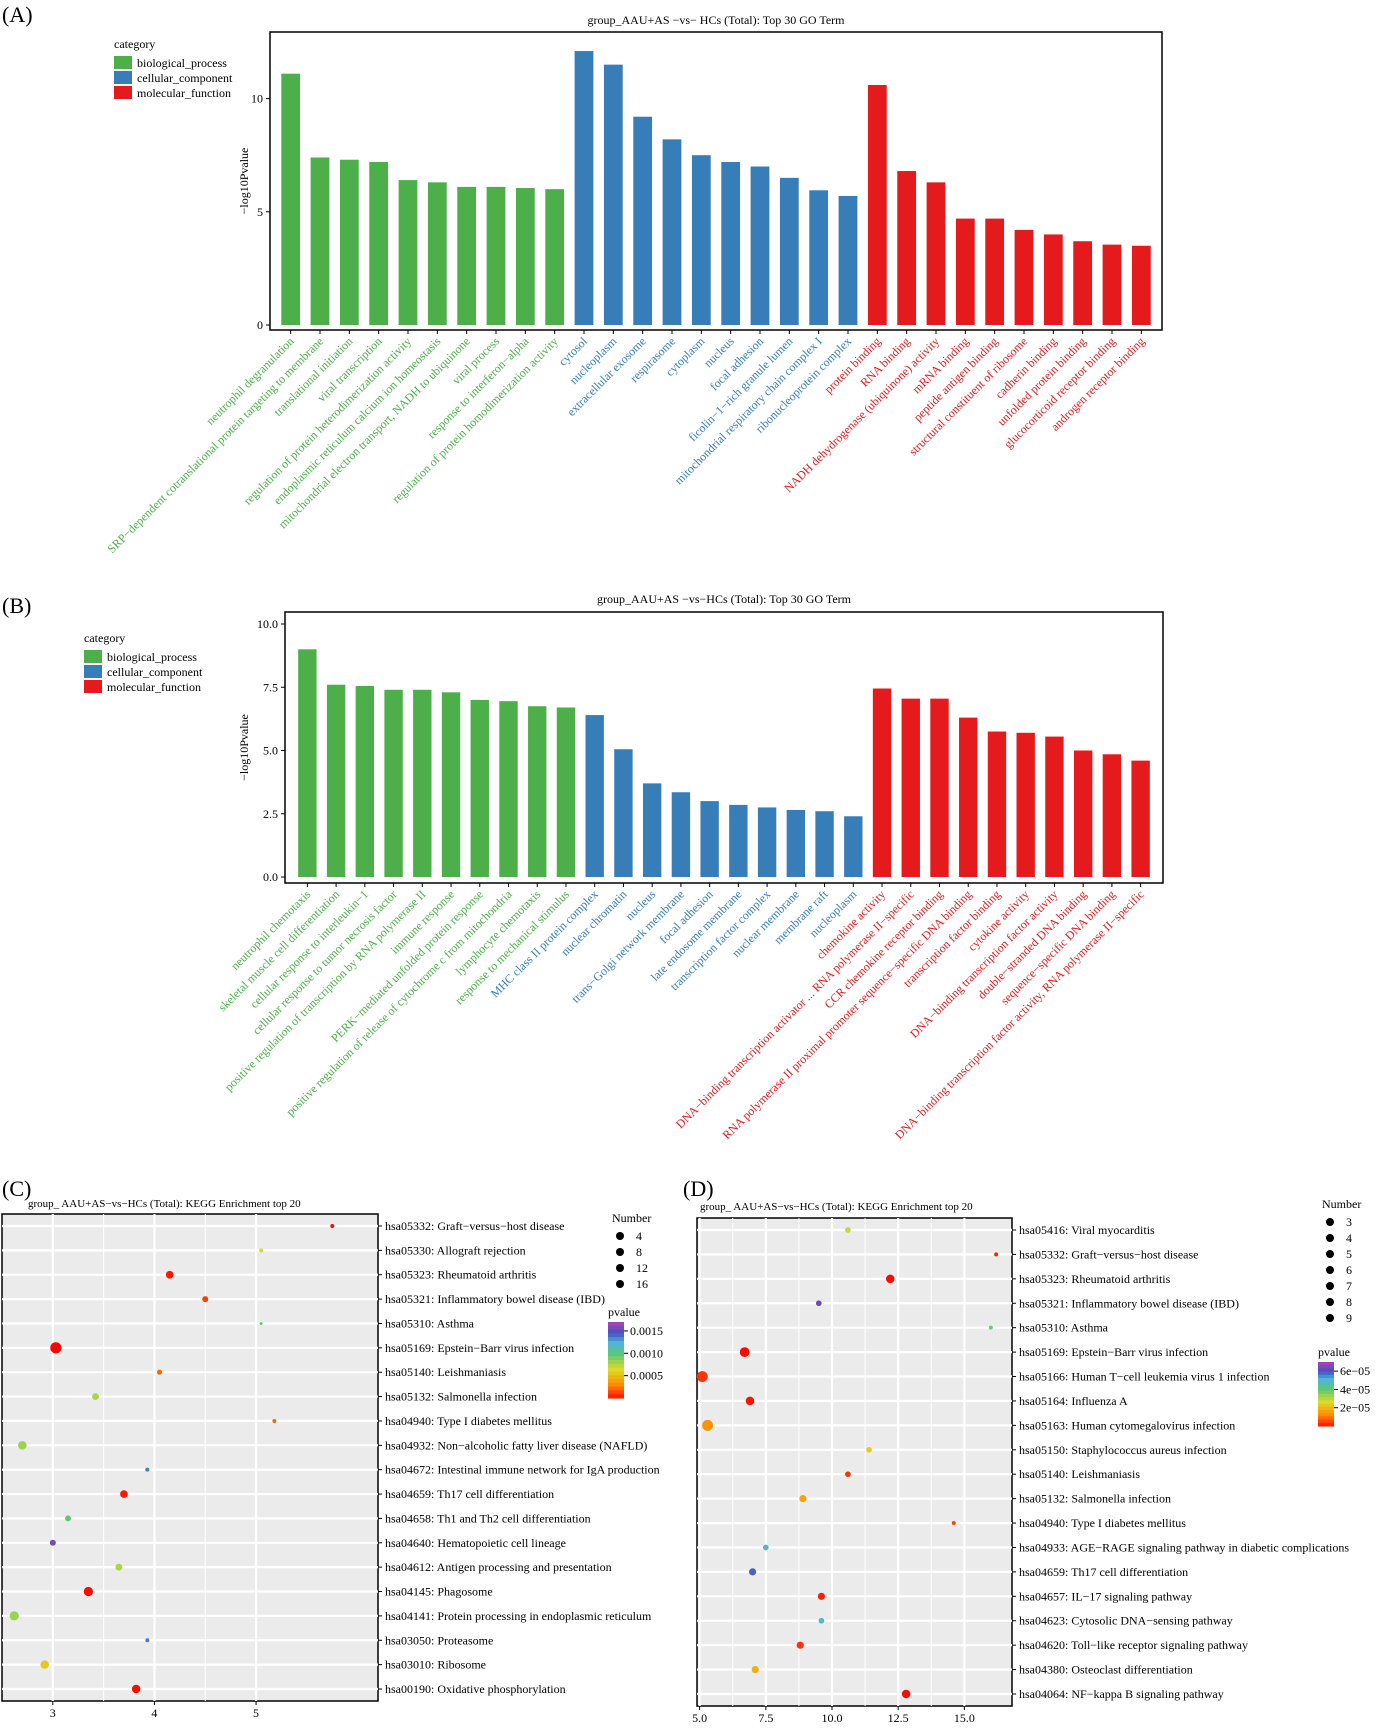  What do you see at coordinates (716, 181) in the screenshot?
I see `plot-frame` at bounding box center [716, 181].